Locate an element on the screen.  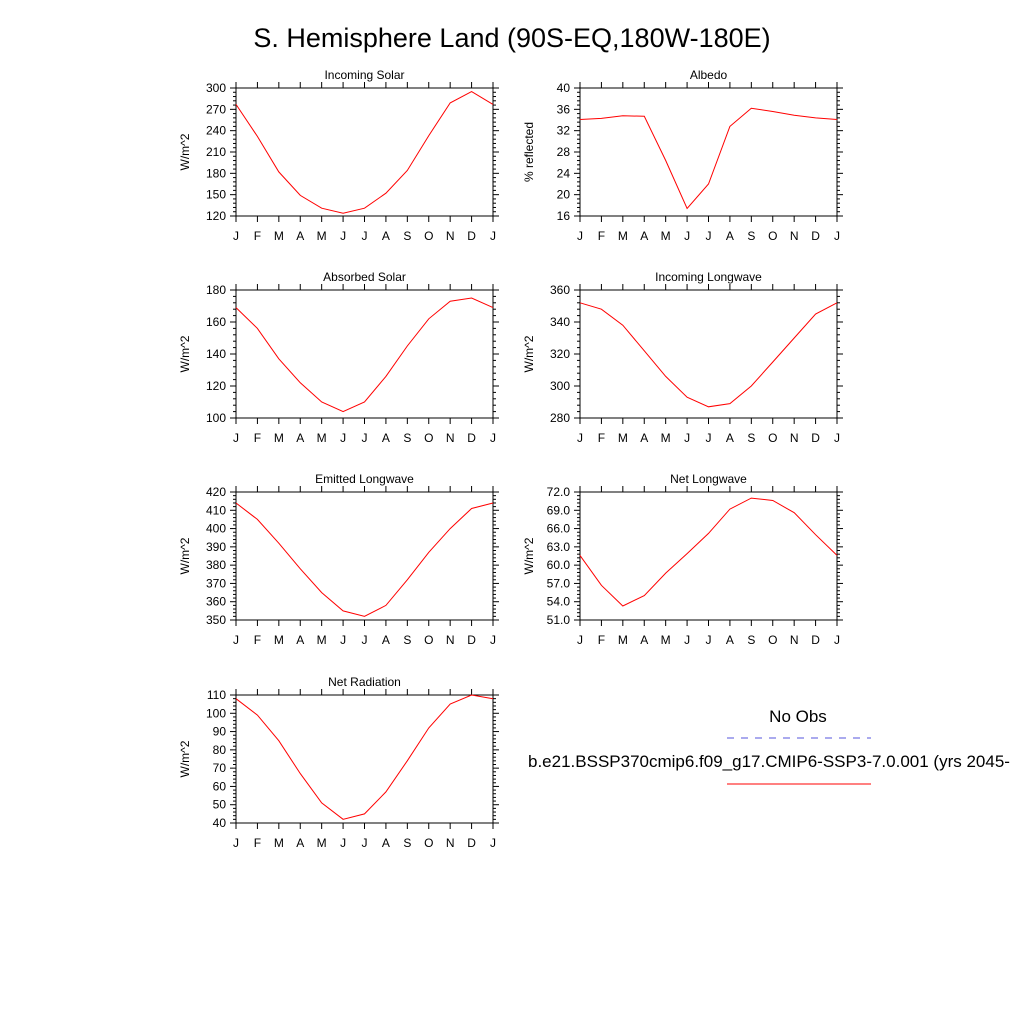
y-tick-label: 20 is located at coordinates (564, 195).